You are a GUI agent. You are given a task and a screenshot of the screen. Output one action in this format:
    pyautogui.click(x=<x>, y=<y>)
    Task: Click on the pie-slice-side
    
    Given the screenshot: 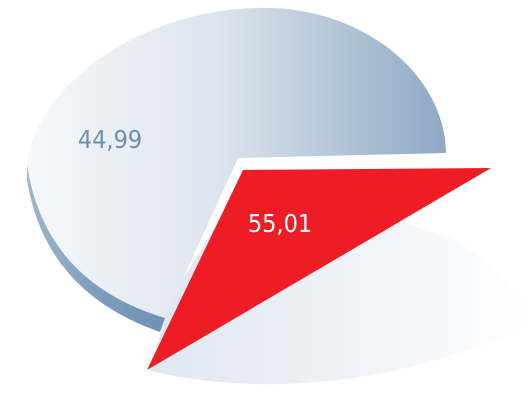 What is the action you would take?
    pyautogui.click(x=96, y=248)
    